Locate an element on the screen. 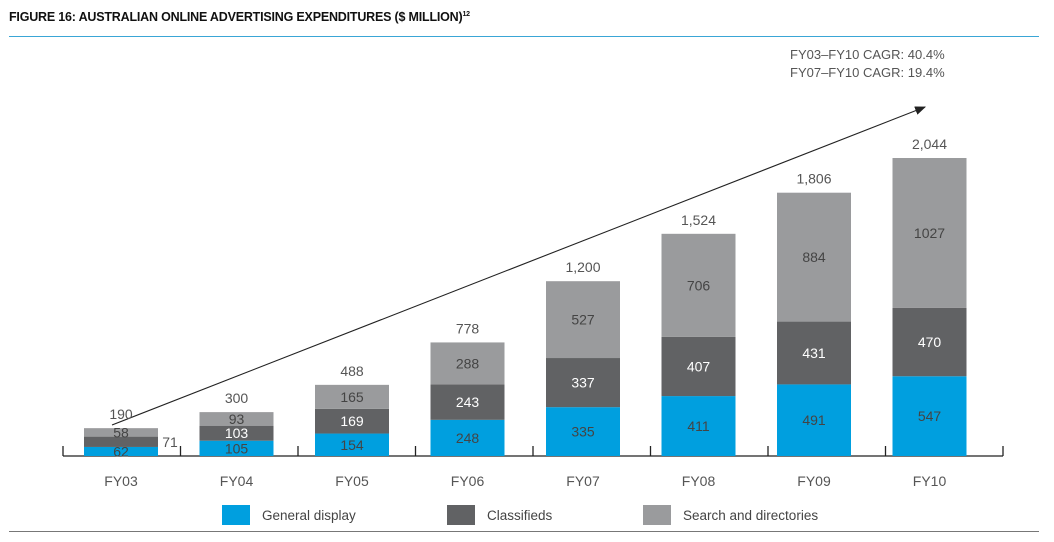  legend-general-display: General display is located at coordinates (289, 515).